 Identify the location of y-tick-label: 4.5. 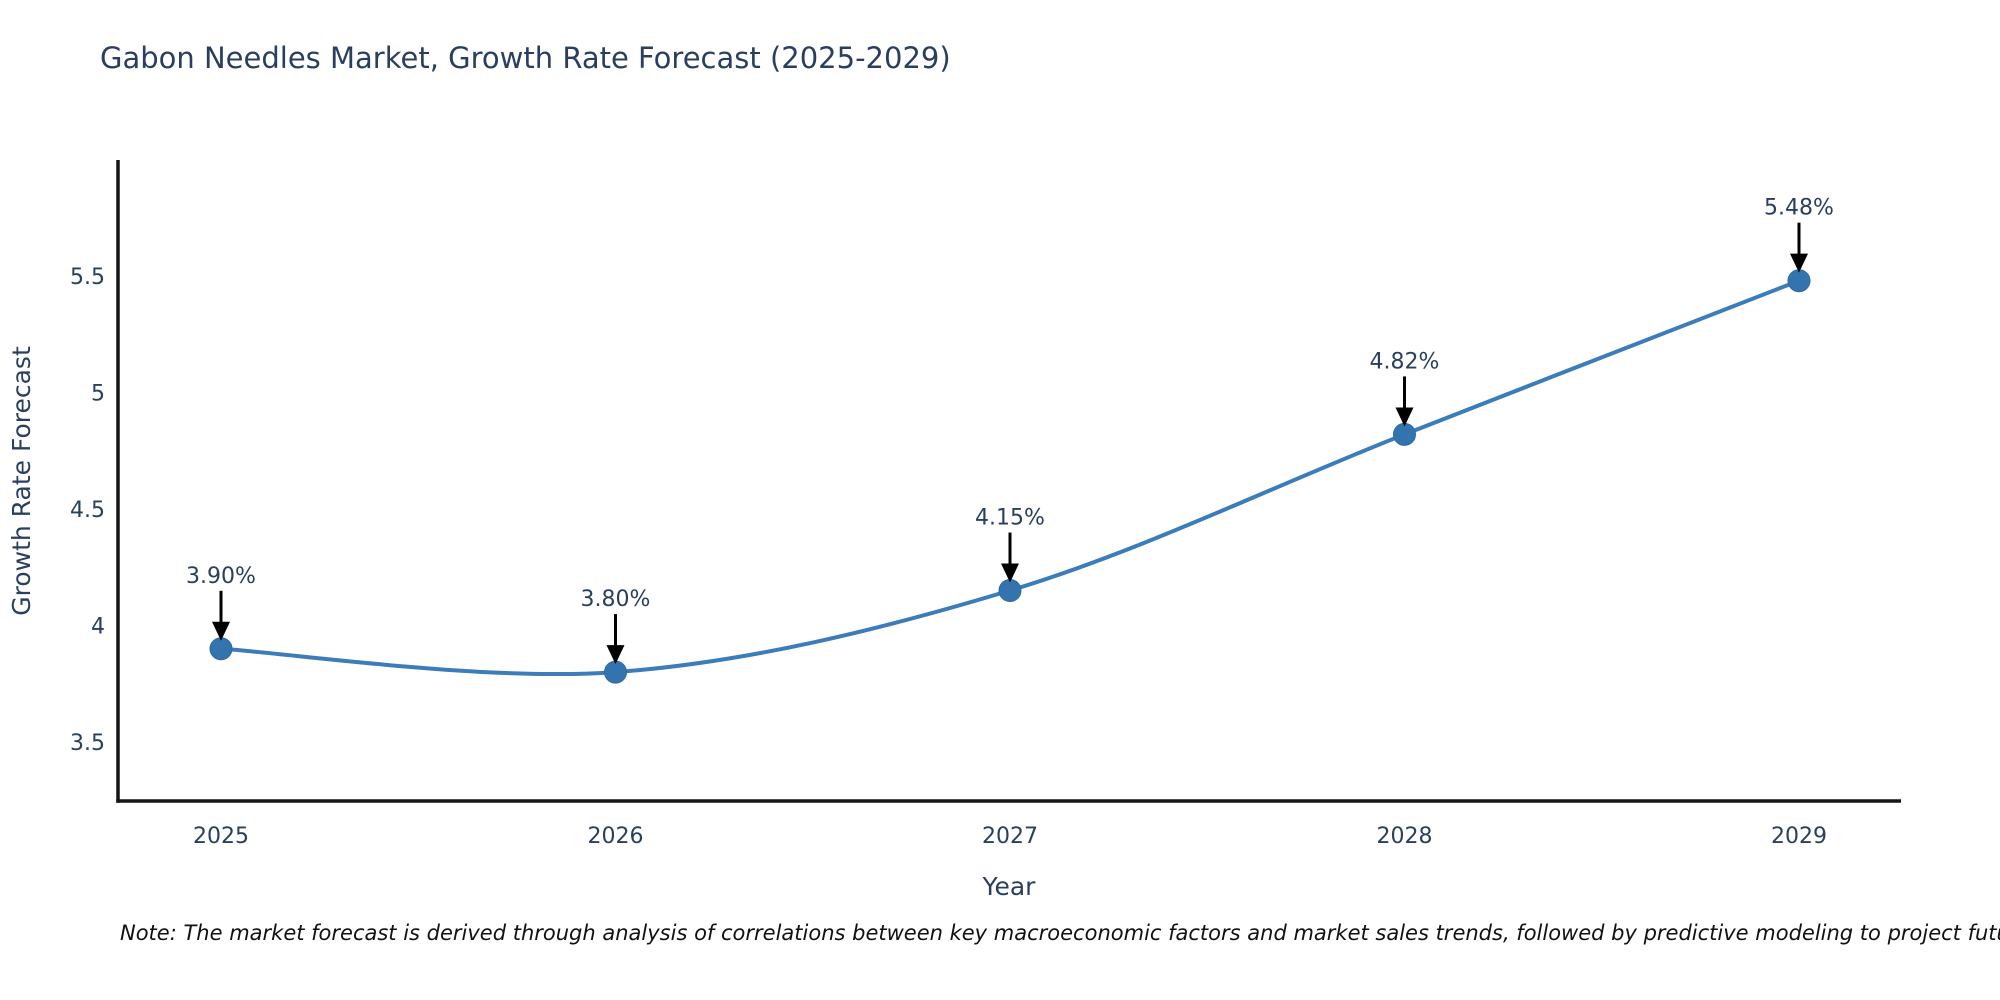
(87, 510).